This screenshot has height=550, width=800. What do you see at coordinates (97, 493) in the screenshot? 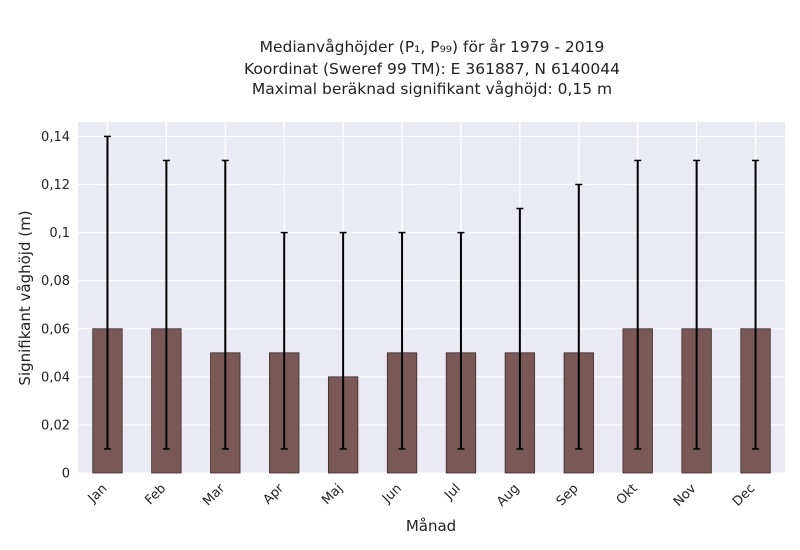
I see `x-tick-label: Jan` at bounding box center [97, 493].